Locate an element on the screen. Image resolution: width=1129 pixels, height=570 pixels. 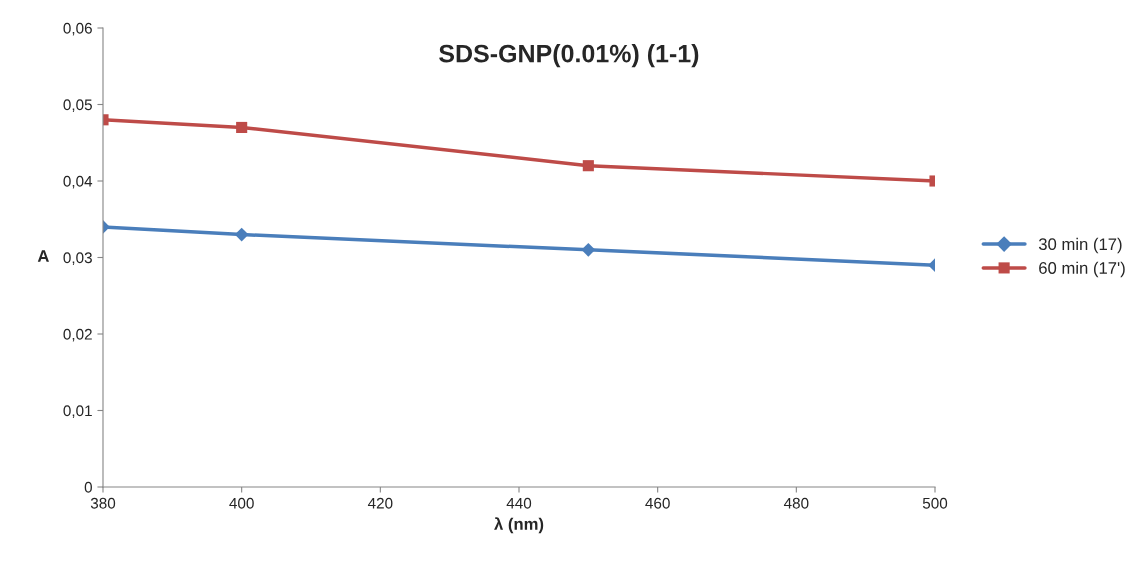
x-tick-label: 500 is located at coordinates (935, 503).